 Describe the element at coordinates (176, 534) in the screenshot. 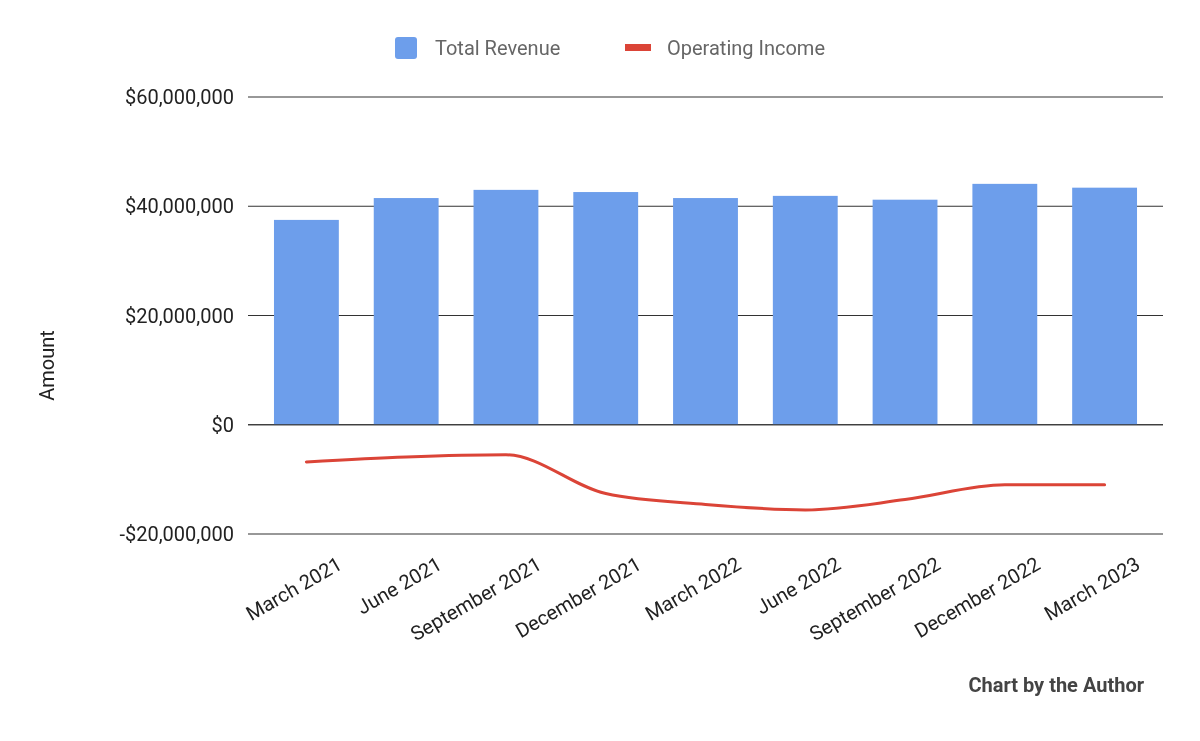

I see `y-tick-label: -$20,000,000` at that location.